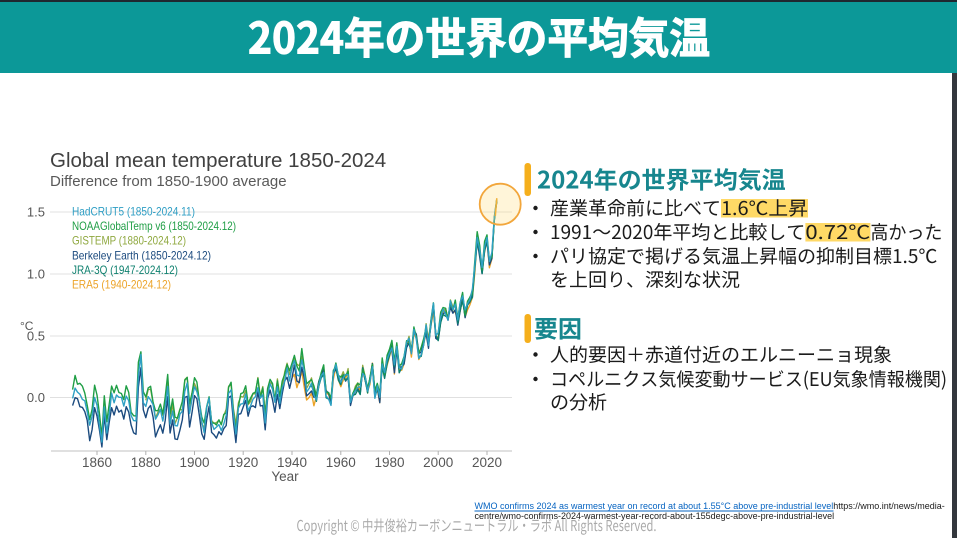 The image size is (957, 538). What do you see at coordinates (27, 326) in the screenshot?
I see `svg-text: °C` at bounding box center [27, 326].